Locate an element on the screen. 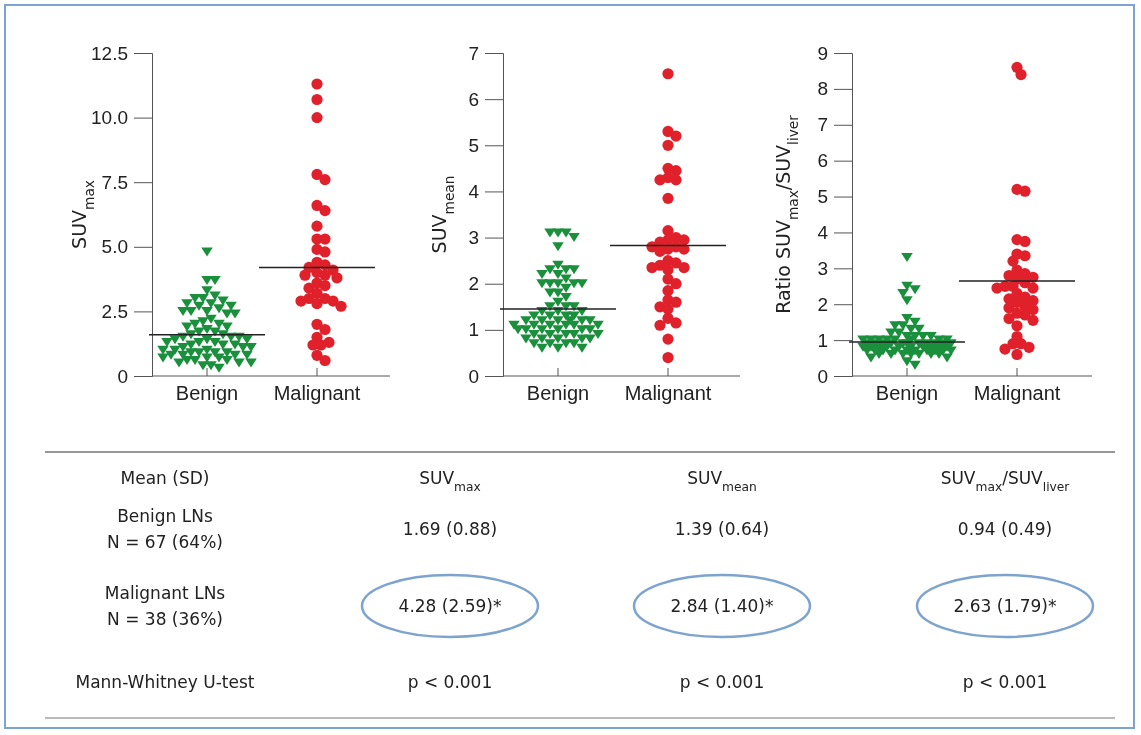 Image resolution: width=1141 pixels, height=735 pixels. category-label: SUV$_{max}$ is located at coordinates (450, 481).